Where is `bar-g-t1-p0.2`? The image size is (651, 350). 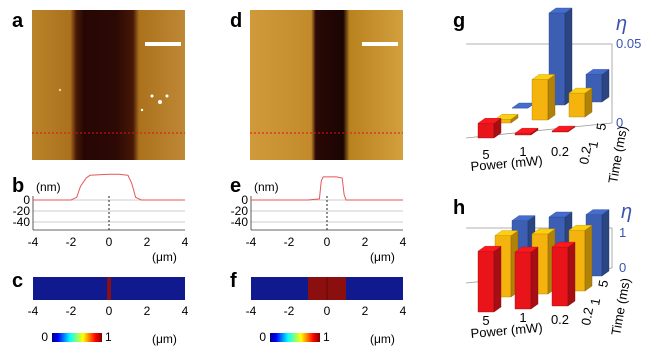 bar-g-t1-p0.2 is located at coordinates (580, 102).